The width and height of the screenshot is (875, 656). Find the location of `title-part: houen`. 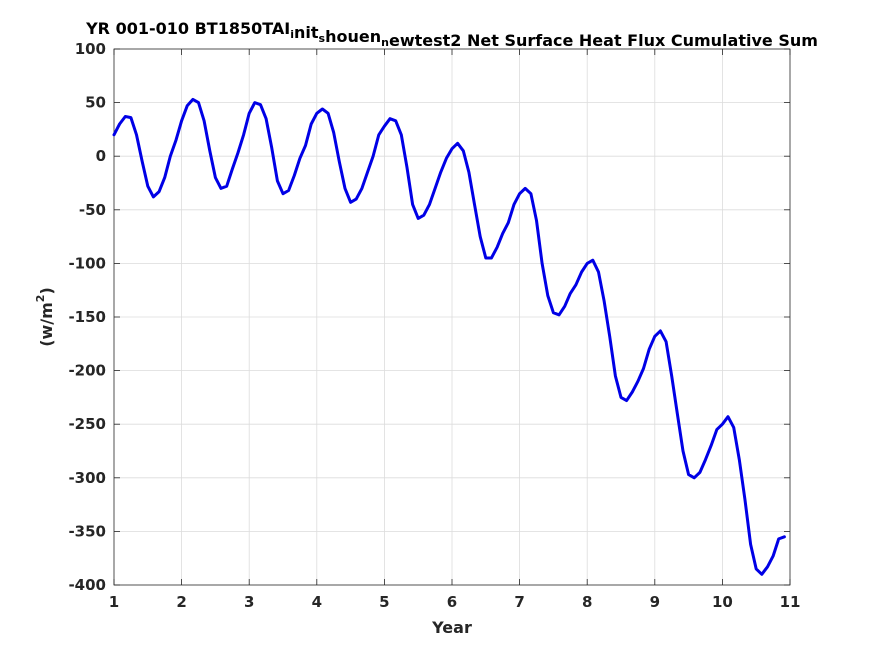

title-part: houen is located at coordinates (353, 36).